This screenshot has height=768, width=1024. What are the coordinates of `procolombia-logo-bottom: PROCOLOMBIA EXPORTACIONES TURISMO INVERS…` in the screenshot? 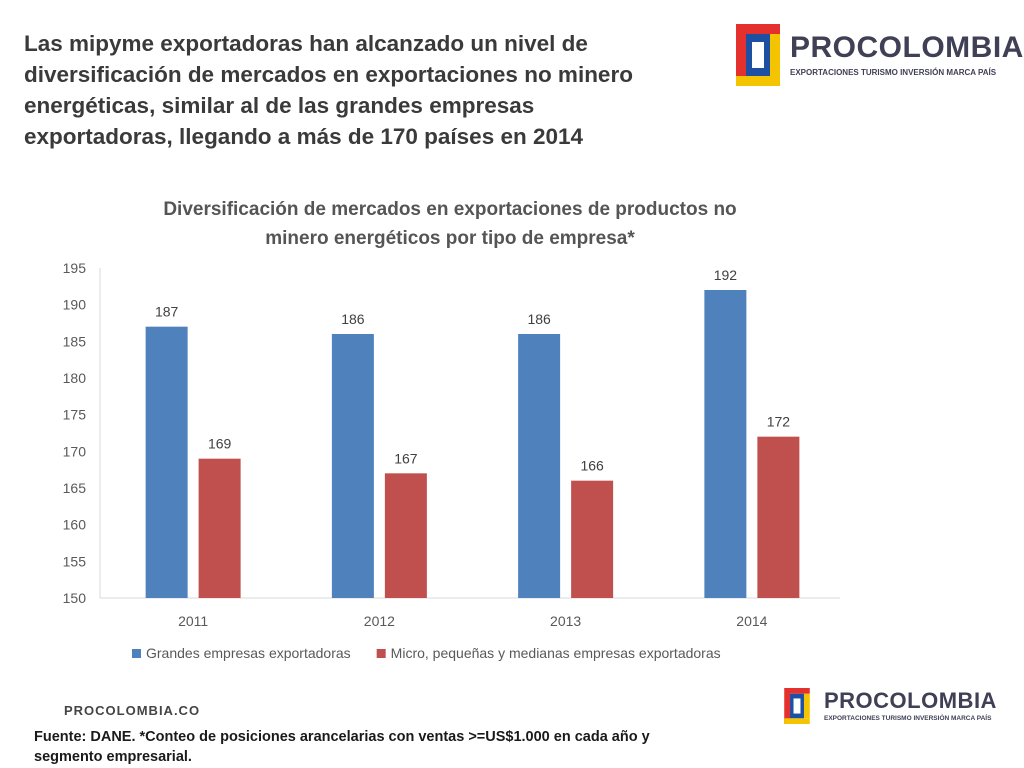 It's located at (888, 706).